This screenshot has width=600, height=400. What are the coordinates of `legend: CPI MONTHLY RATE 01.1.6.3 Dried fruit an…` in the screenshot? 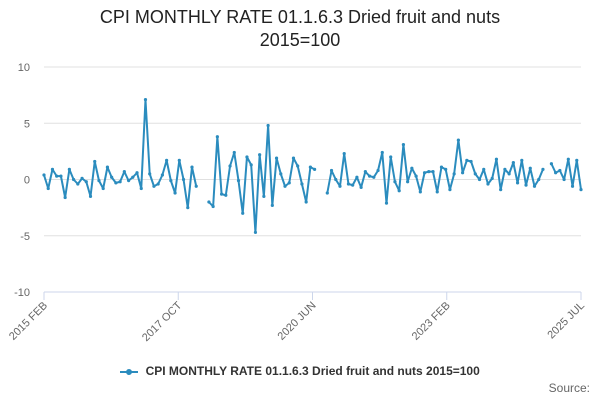 It's located at (300, 371).